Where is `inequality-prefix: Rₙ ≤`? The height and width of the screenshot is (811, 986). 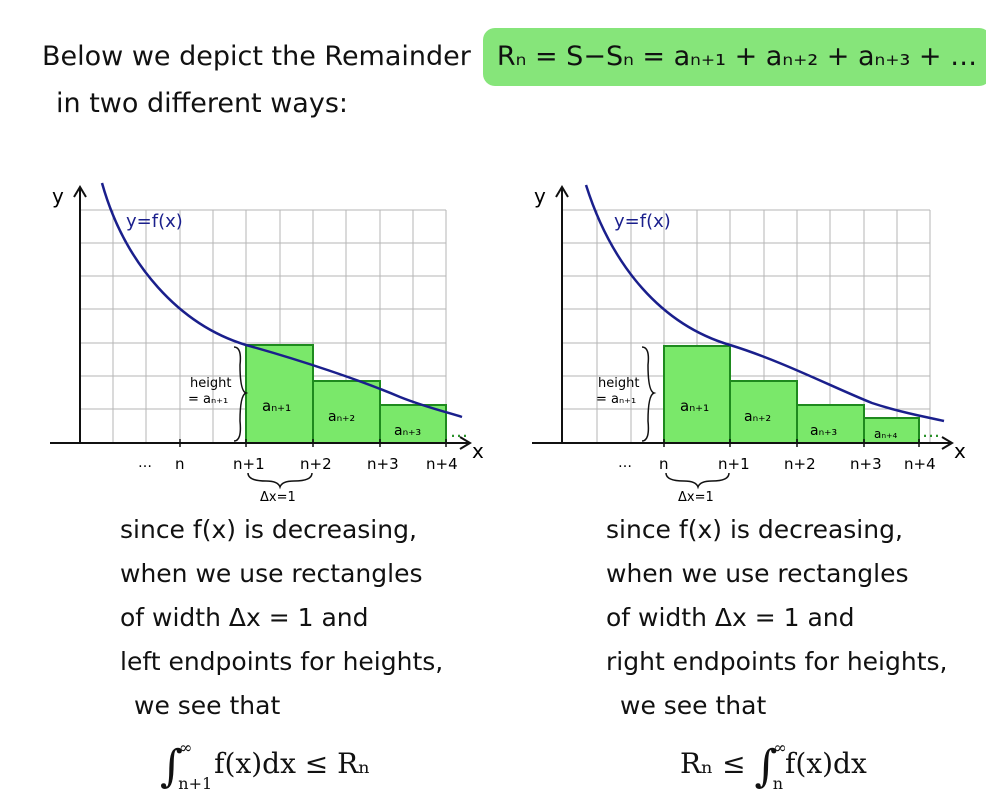
inequality-prefix: Rₙ ≤ is located at coordinates (717, 763).